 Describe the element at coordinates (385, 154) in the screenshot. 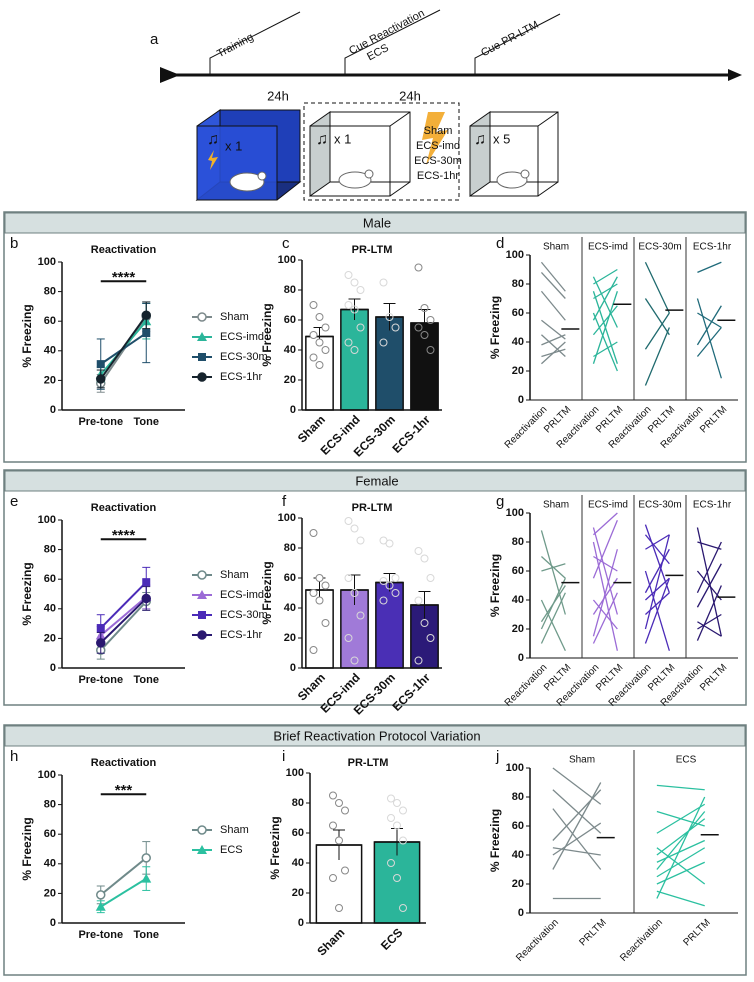

I see `cage-reactivation: ♫ x 1 Sham ECS-imd ECS-30m ECS-1hr` at that location.